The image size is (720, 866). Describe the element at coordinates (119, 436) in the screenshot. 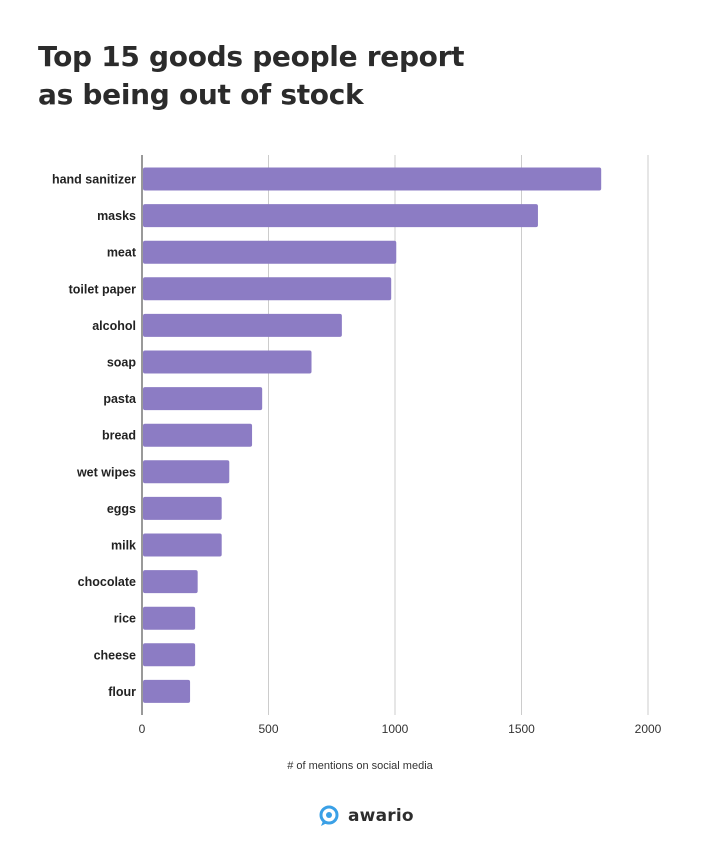

I see `category-label: bread` at that location.